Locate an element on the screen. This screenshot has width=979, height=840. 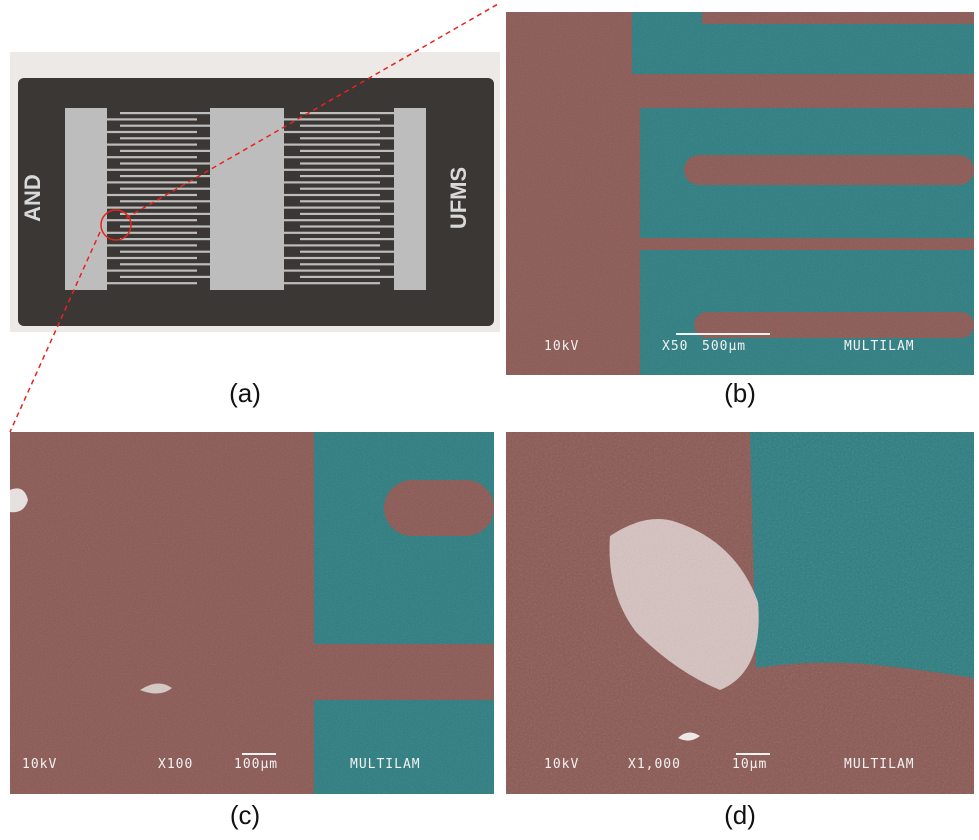
sem-b-scale: 500µm is located at coordinates (724, 346).